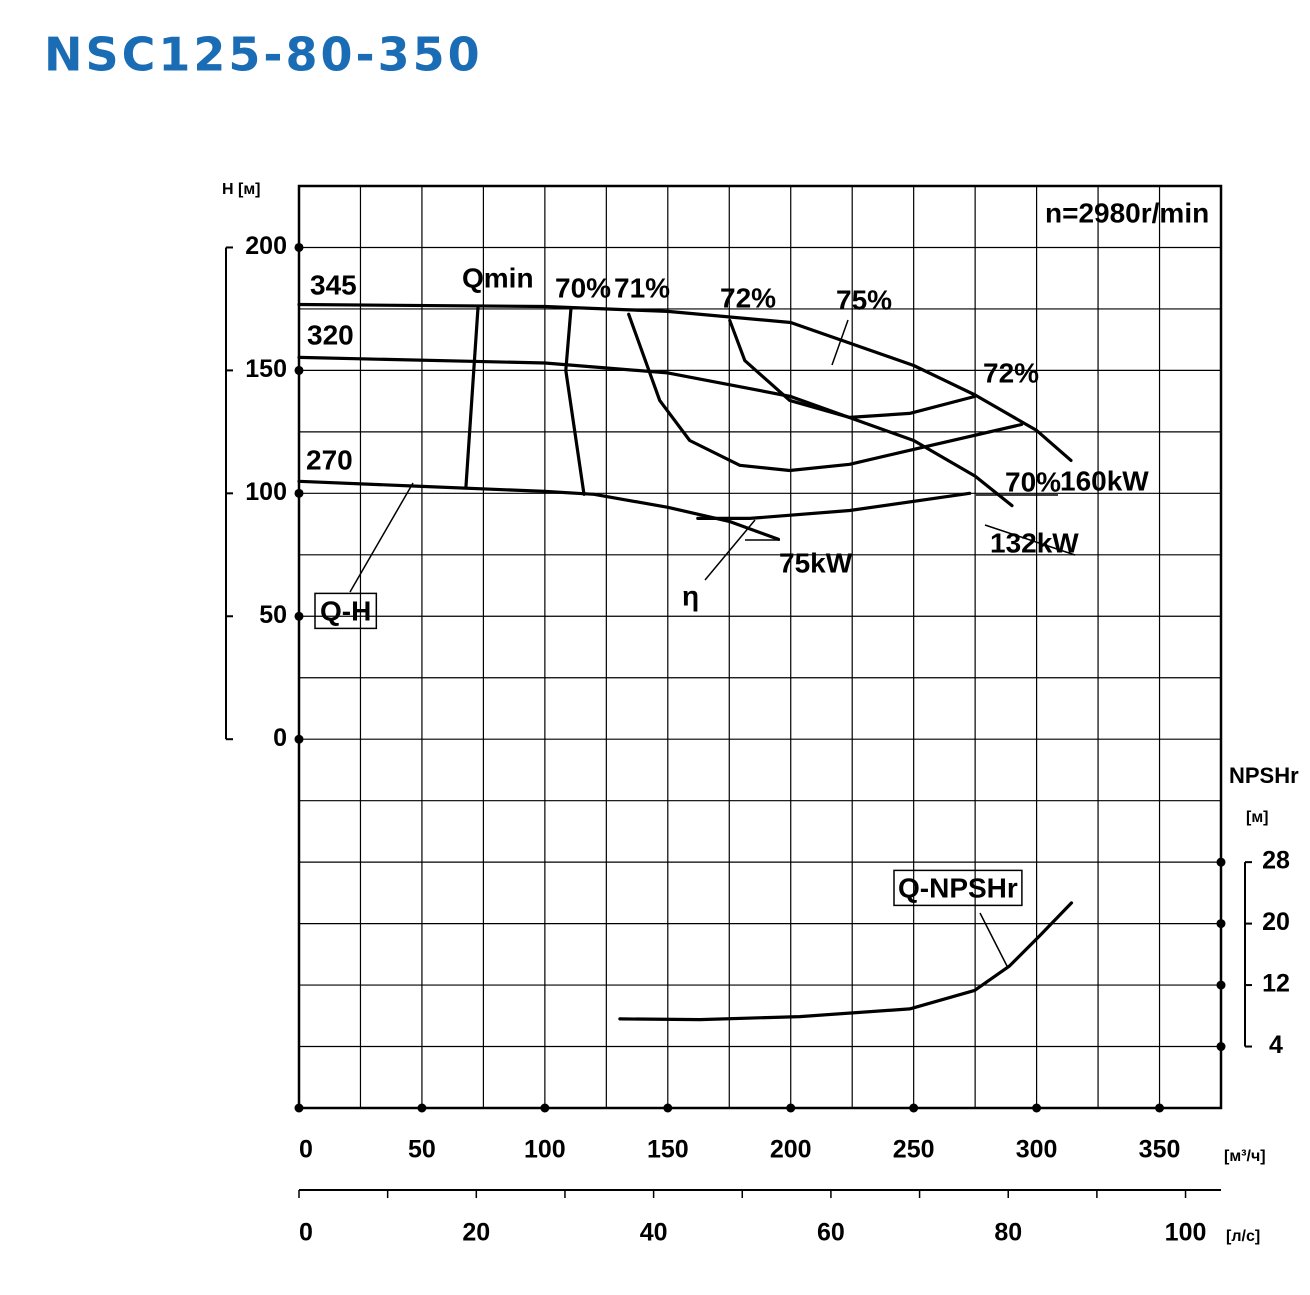  Describe the element at coordinates (266, 369) in the screenshot. I see `y-tick-label: 150` at that location.